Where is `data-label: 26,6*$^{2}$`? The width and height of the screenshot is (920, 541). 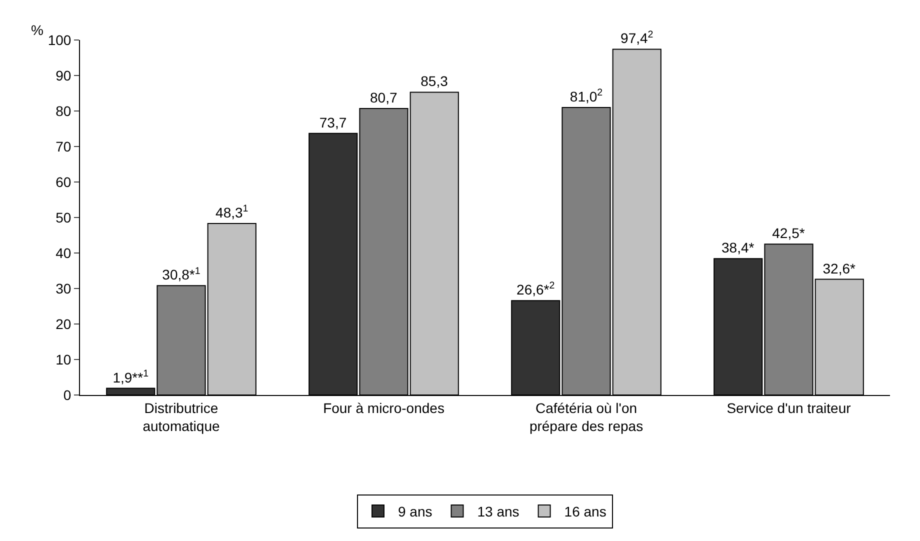
data-label: 26,6*$^{2}$ is located at coordinates (535, 289).